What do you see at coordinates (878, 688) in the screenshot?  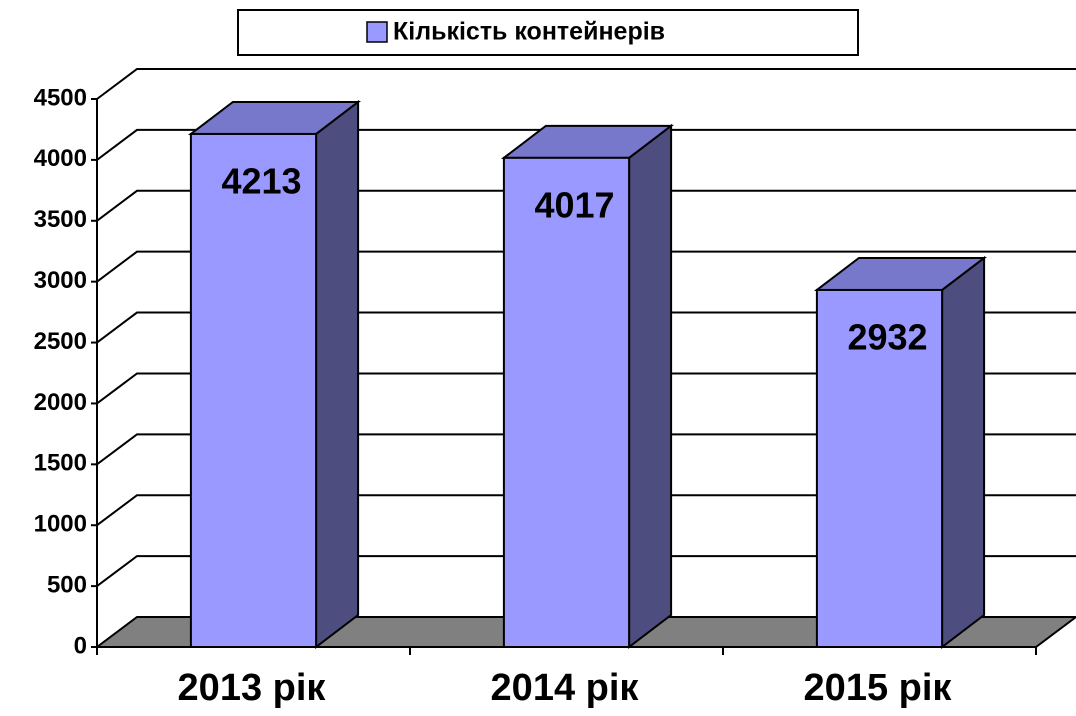 I see `x-tick-label: 2015 рік` at bounding box center [878, 688].